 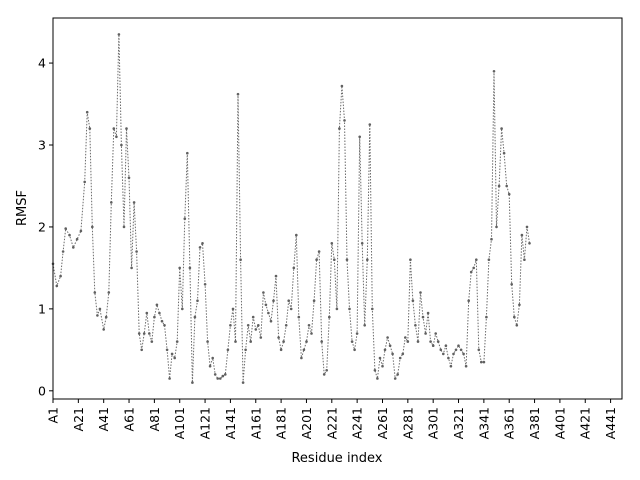 What do you see at coordinates (230, 423) in the screenshot?
I see `x-tick-label: A141` at bounding box center [230, 423].